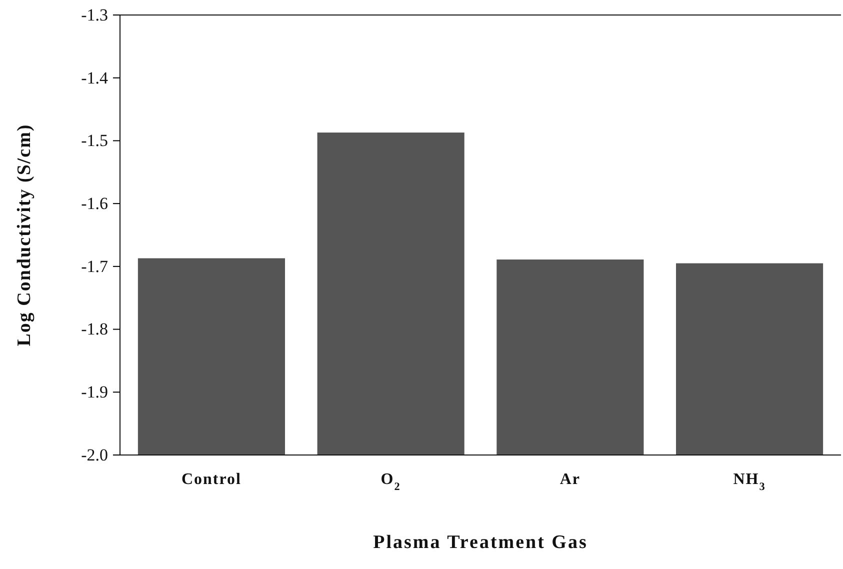 This screenshot has width=843, height=569. Describe the element at coordinates (94, 14) in the screenshot. I see `y-tick-label: -1.3` at that location.